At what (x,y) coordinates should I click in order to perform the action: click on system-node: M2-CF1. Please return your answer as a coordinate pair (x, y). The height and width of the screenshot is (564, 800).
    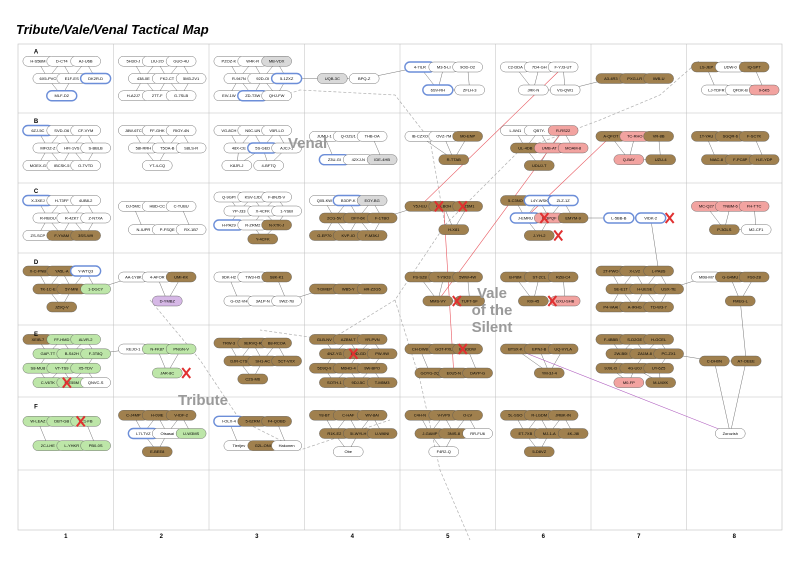
    Looking at the image, I should click on (756, 229).